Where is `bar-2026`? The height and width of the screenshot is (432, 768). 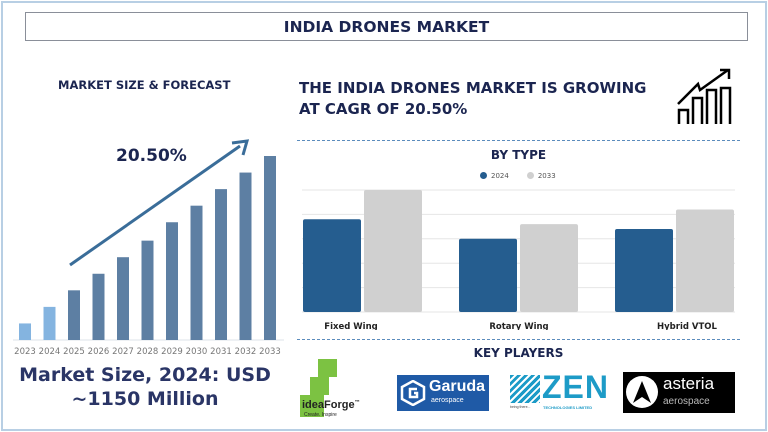 bar-2026 is located at coordinates (98, 306).